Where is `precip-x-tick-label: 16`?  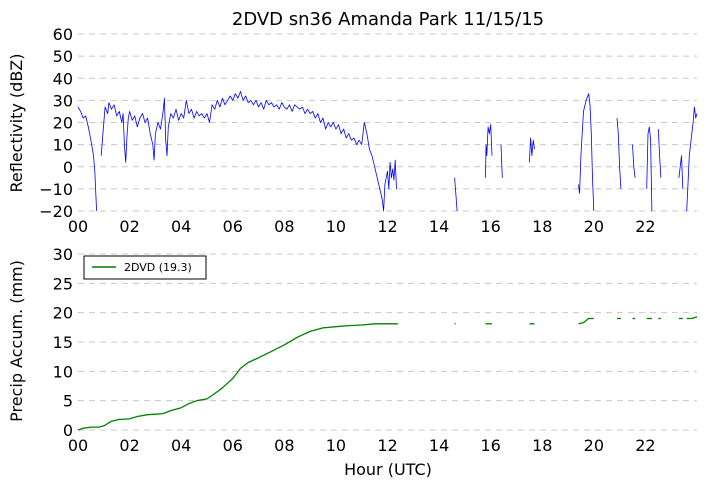
precip-x-tick-label: 16 is located at coordinates (490, 445).